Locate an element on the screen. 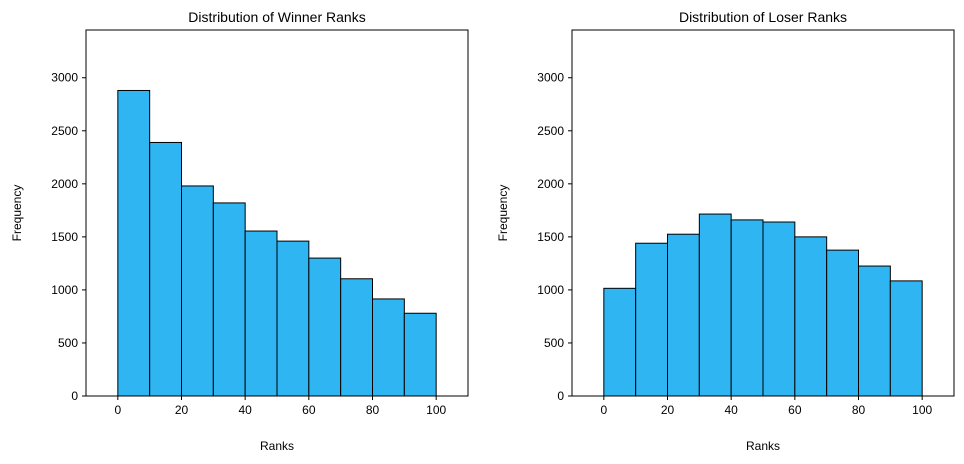  bars is located at coordinates (763, 305).